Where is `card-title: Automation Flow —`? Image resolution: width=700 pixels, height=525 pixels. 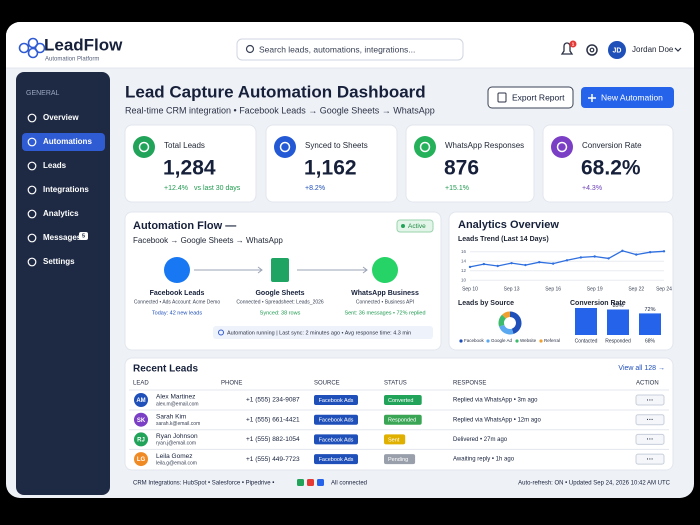
card-title: Automation Flow — is located at coordinates (184, 226).